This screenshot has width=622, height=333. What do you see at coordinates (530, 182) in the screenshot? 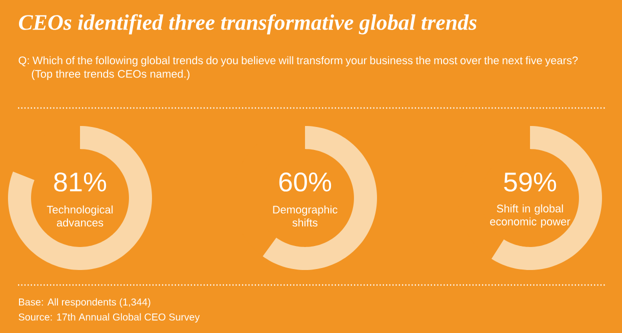
I see `data-label: 59%` at bounding box center [530, 182].